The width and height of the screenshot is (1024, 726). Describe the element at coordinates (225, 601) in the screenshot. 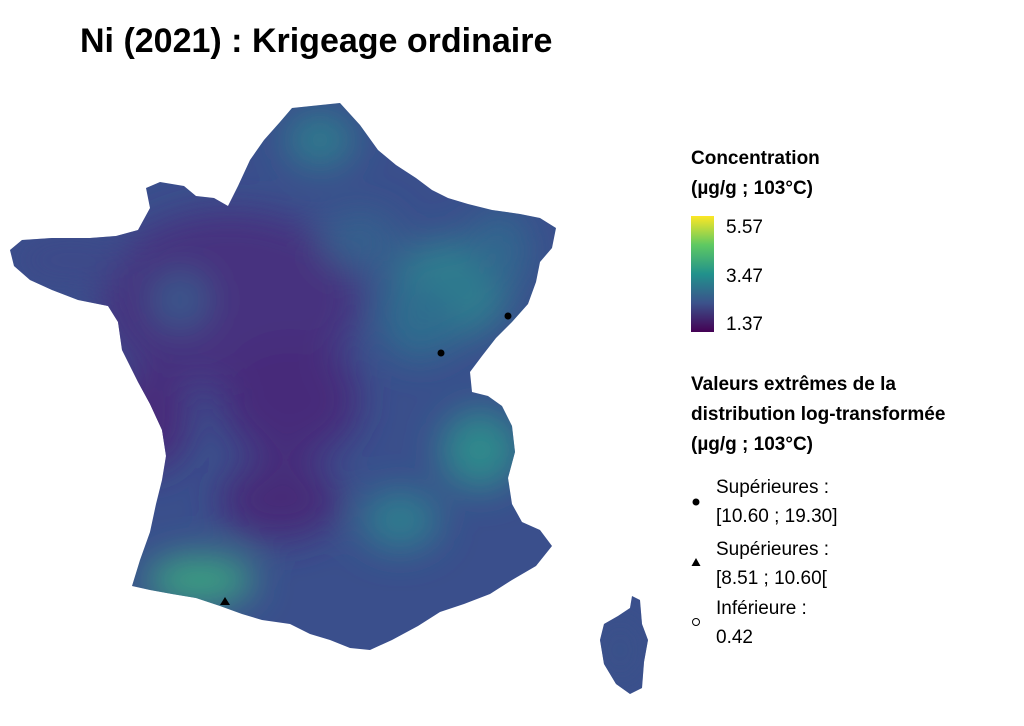

I see `map-marker-mid` at that location.